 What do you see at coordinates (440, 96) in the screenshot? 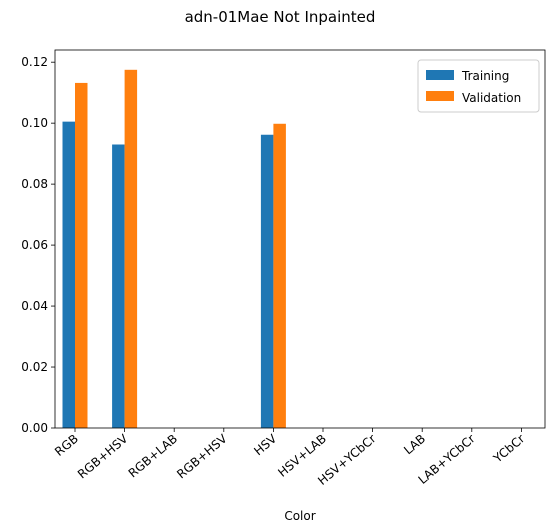
I see `legend-swatch-validation` at bounding box center [440, 96].